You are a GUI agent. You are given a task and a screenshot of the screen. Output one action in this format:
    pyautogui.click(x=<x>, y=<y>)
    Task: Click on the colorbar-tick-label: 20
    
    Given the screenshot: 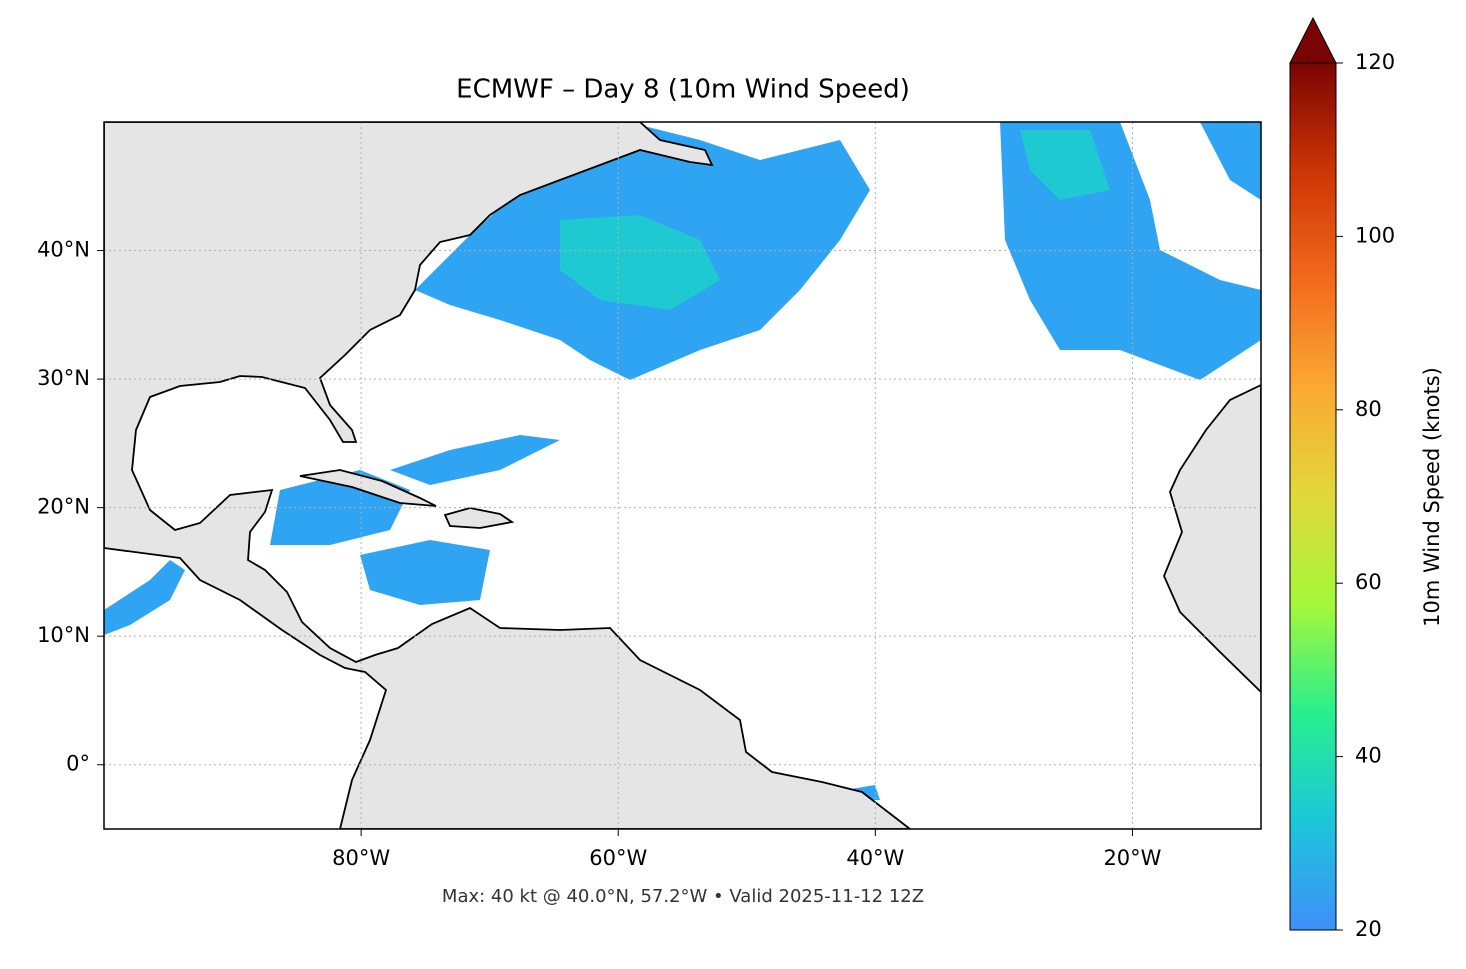 What is the action you would take?
    pyautogui.click(x=1368, y=929)
    